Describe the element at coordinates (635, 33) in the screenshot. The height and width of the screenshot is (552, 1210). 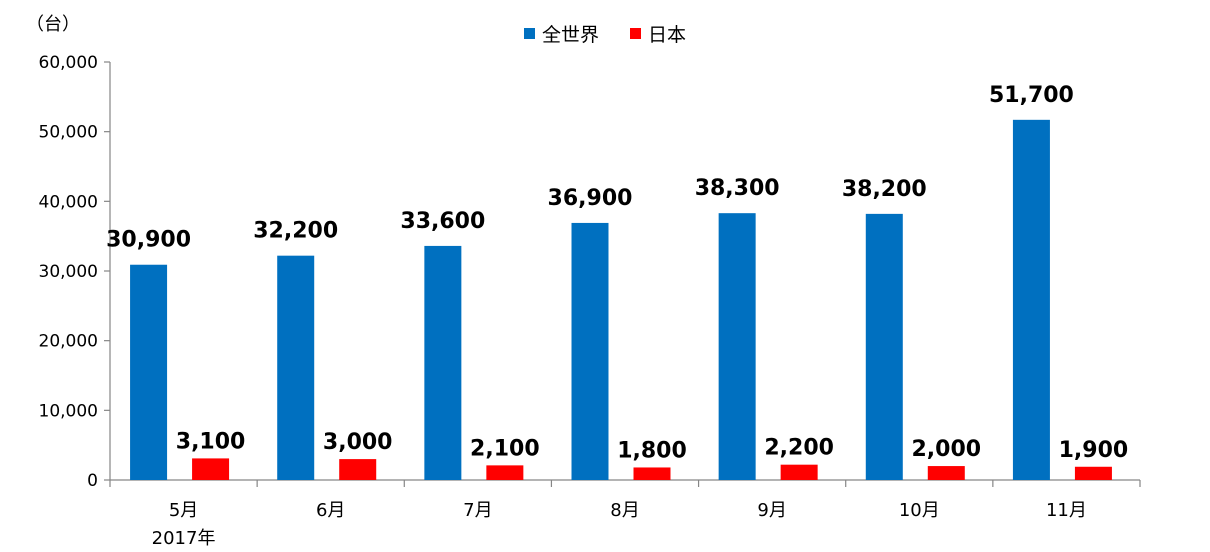
I see `legend-item-japan-swatch` at that location.